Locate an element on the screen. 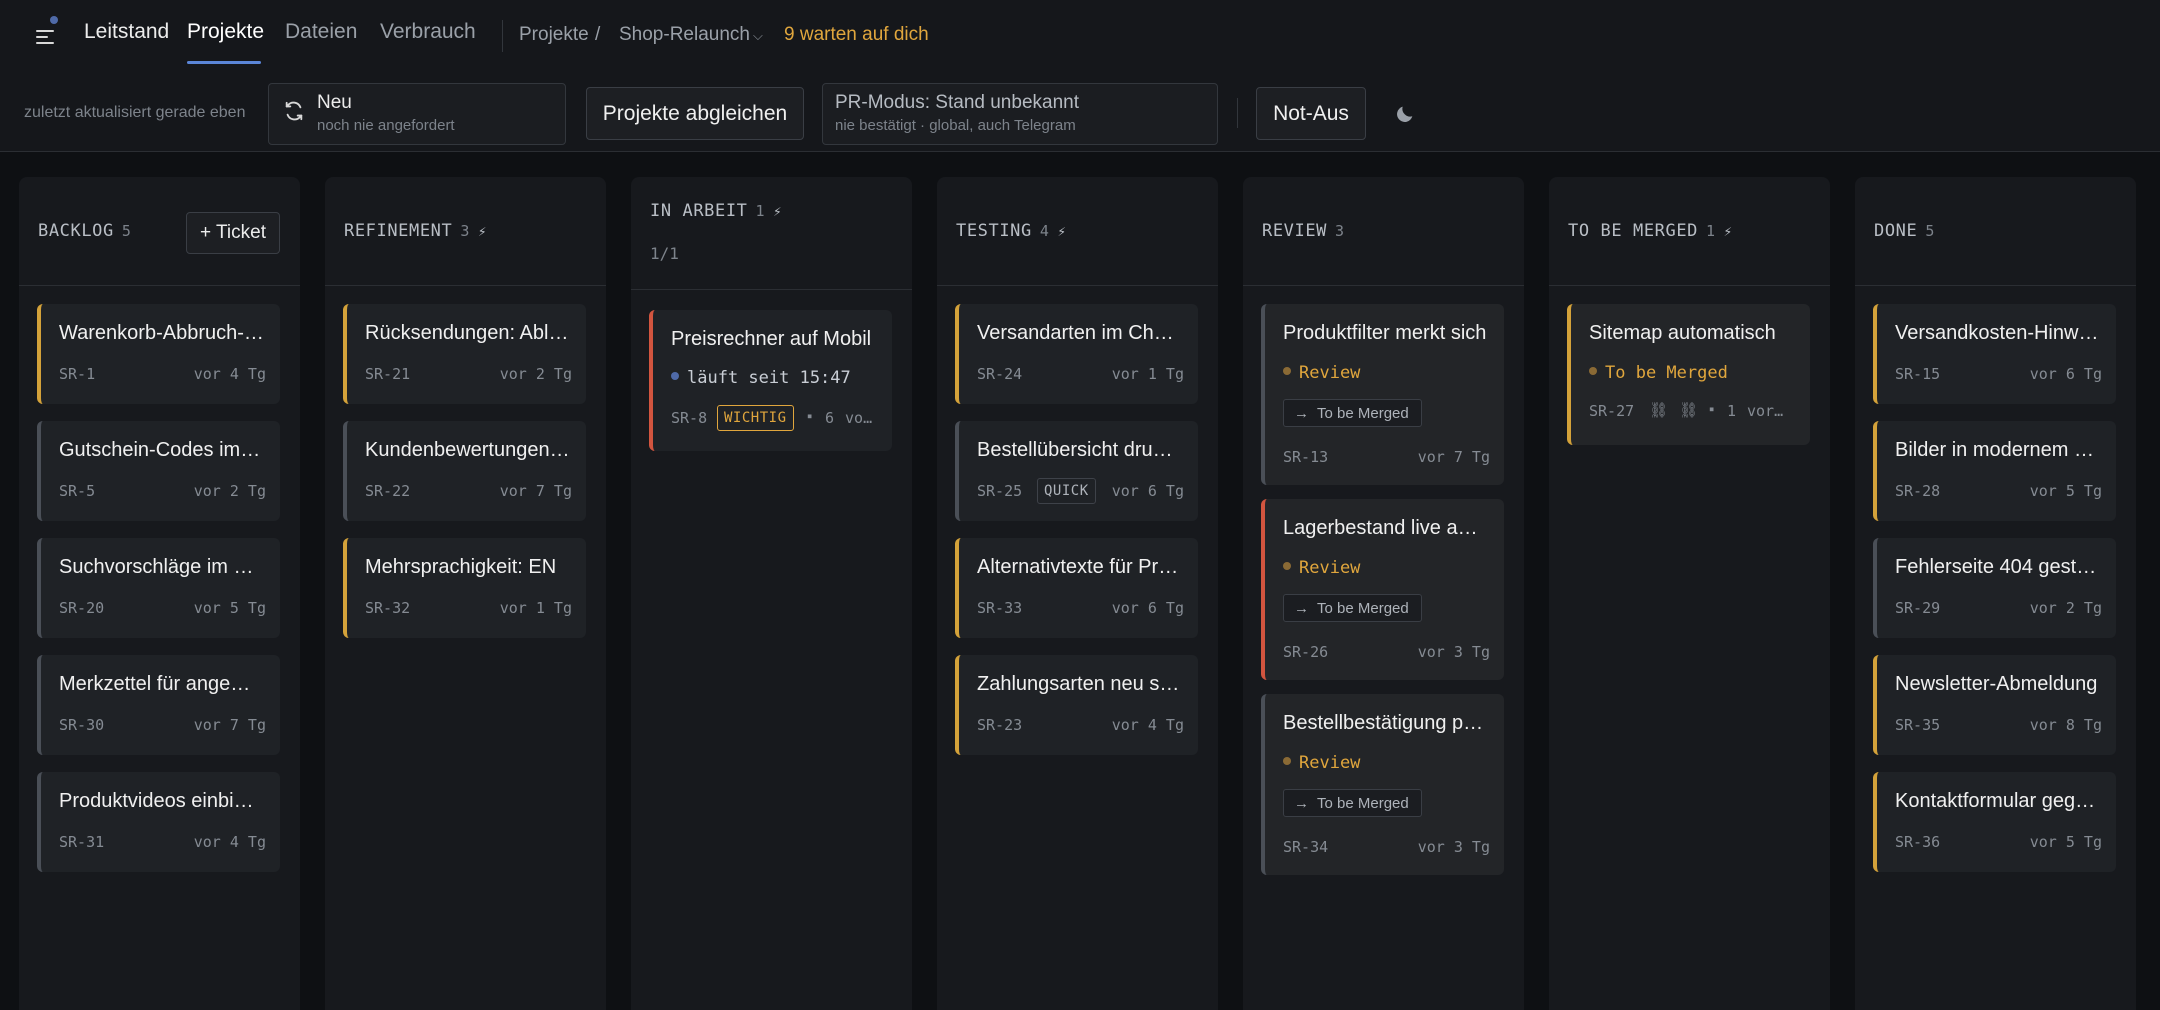  last-updated-text: zuletzt aktualisiert gerade eben is located at coordinates (135, 112).